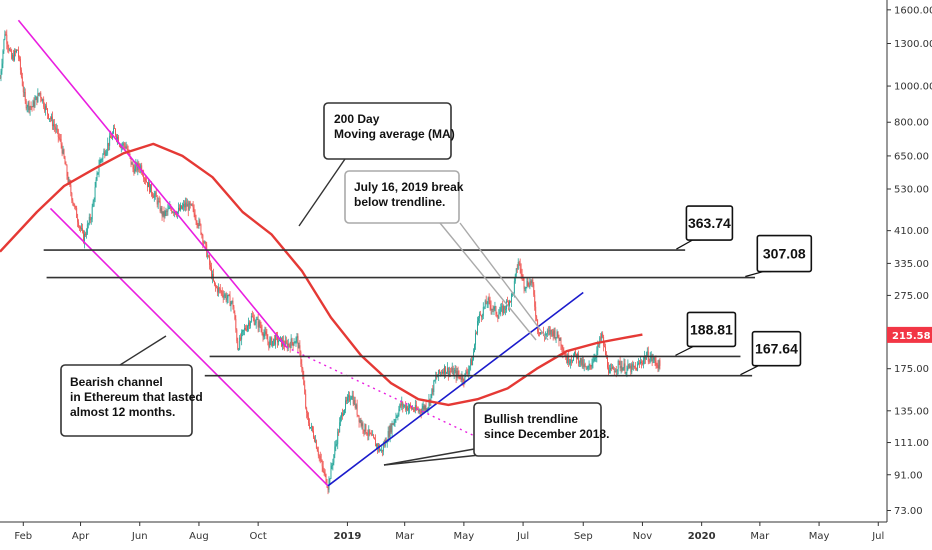 This screenshot has width=932, height=550. I want to click on x-tick-label: Jul, so click(877, 536).